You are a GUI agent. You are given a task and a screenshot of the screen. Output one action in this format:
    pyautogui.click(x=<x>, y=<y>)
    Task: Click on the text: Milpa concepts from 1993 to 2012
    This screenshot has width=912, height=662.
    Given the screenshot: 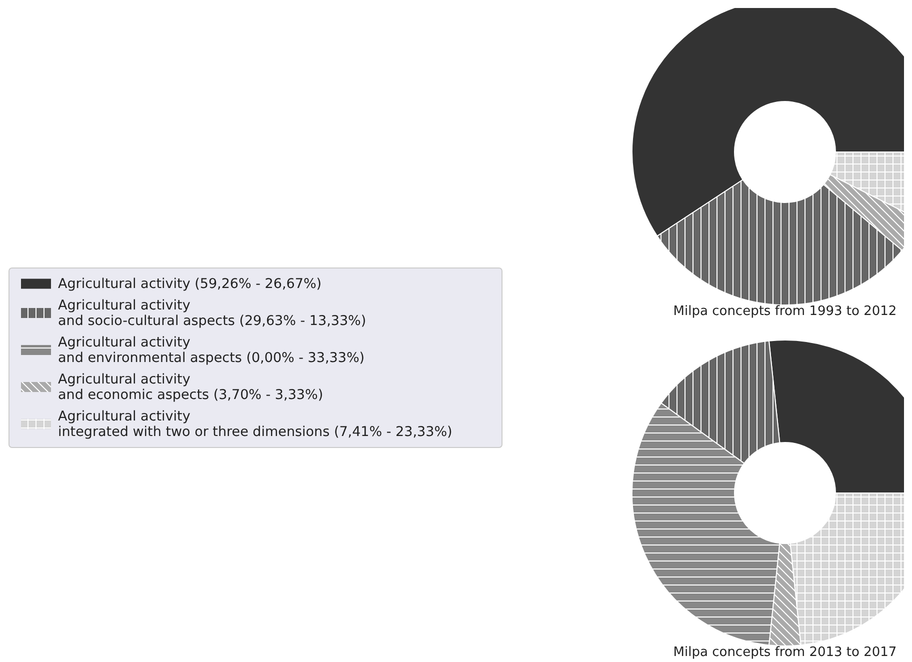 What is the action you would take?
    pyautogui.click(x=785, y=311)
    